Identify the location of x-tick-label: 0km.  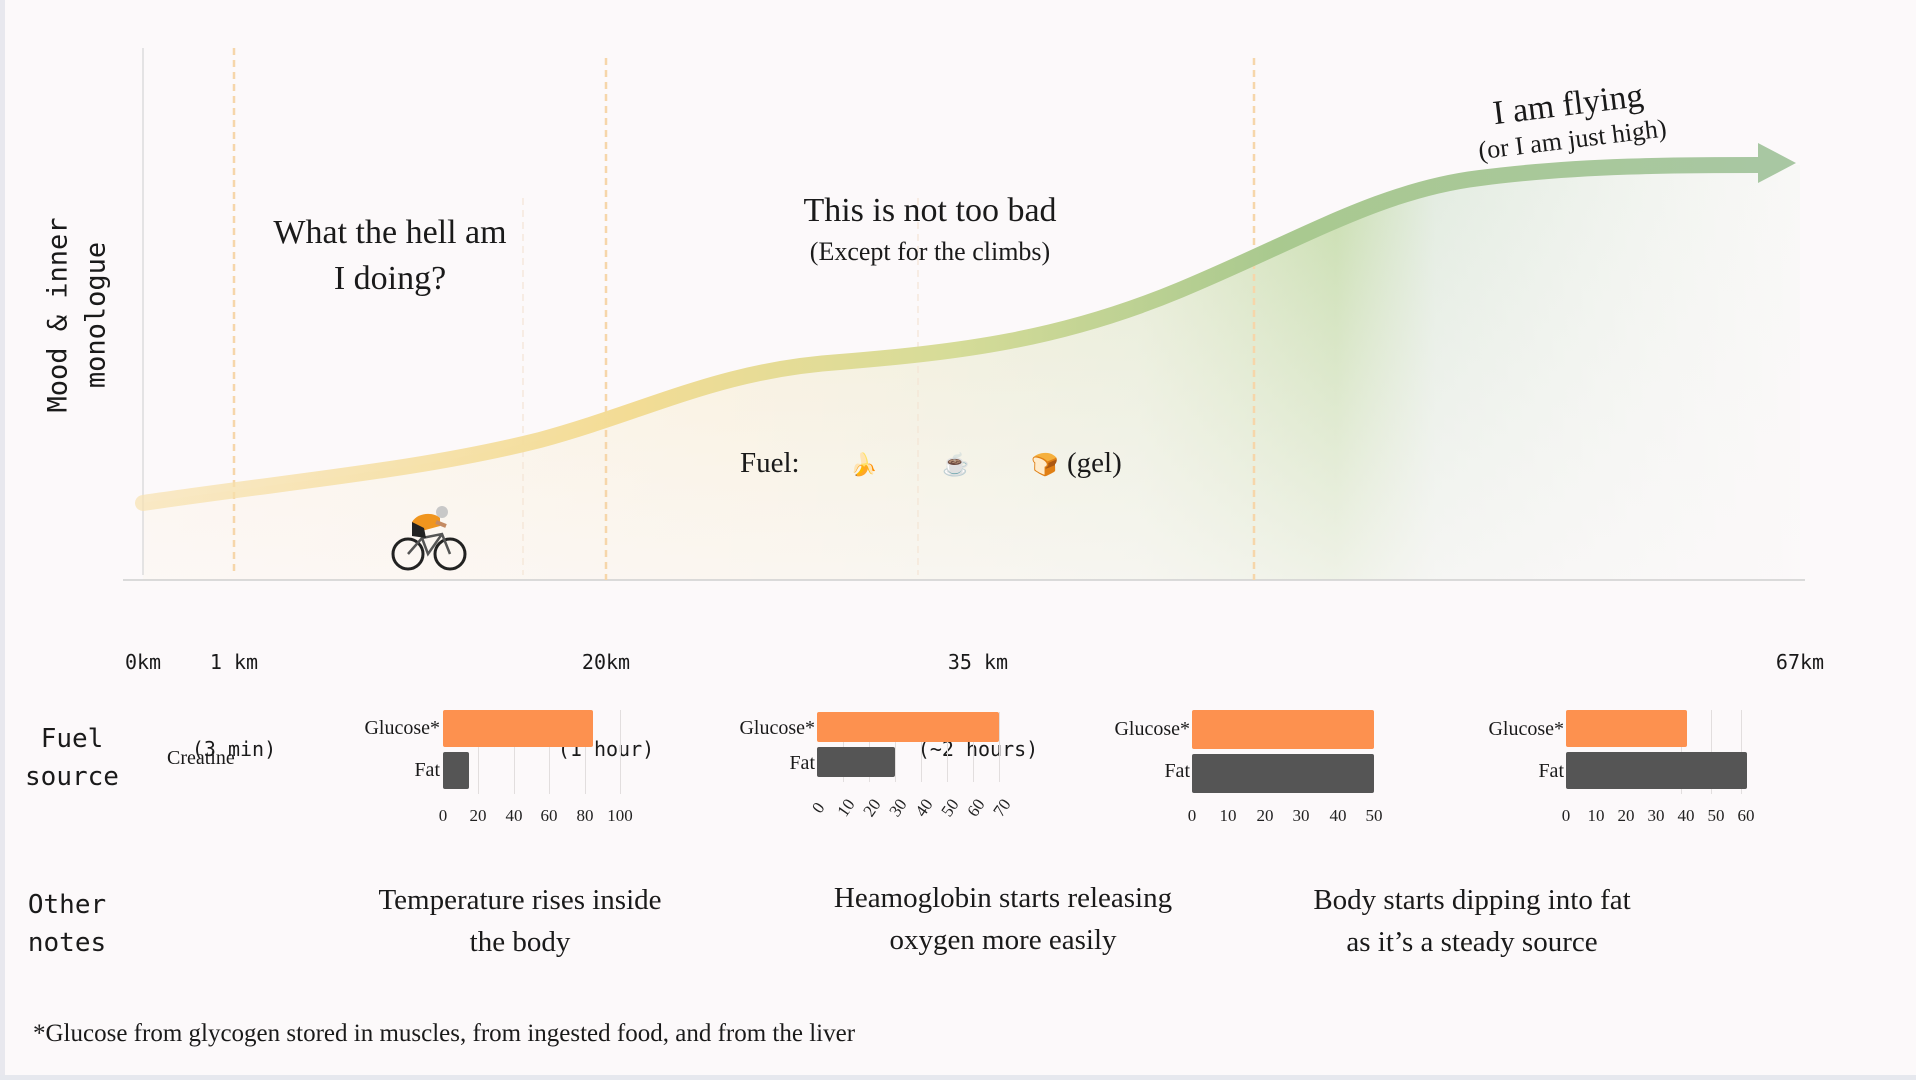
(143, 662).